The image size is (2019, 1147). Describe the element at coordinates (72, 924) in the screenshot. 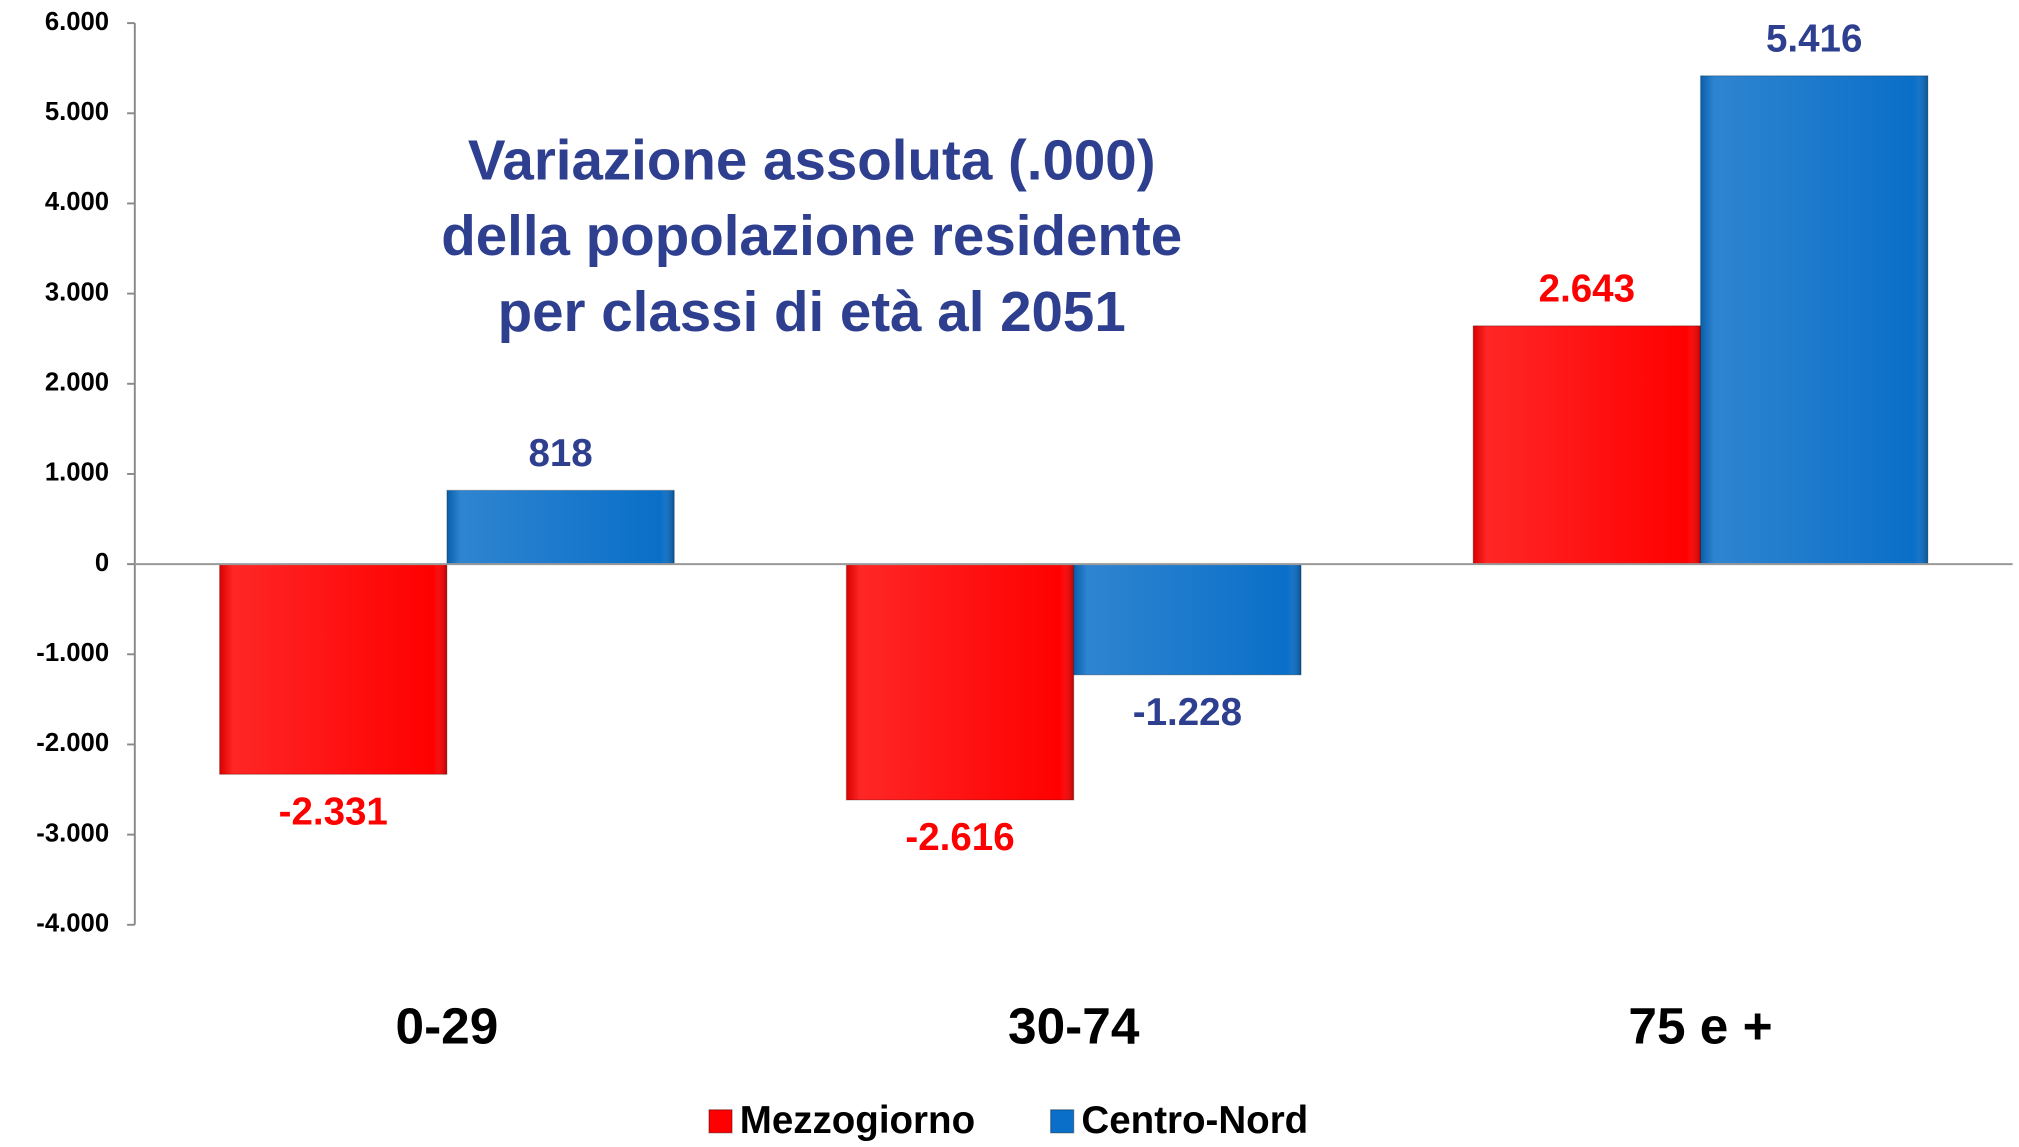

I see `y-tick-label: -4.000` at that location.